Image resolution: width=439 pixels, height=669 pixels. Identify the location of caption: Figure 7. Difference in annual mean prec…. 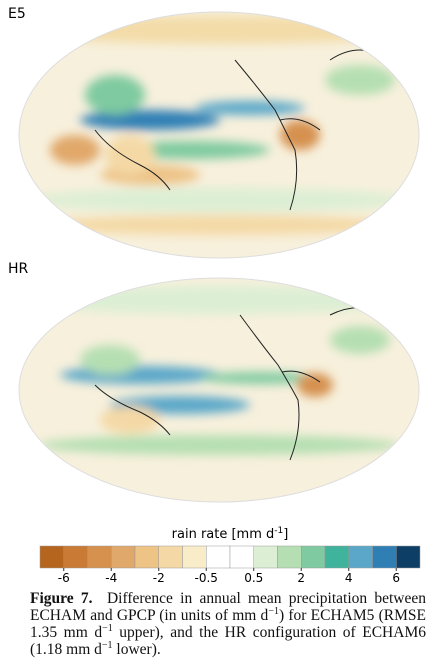
(228, 624).